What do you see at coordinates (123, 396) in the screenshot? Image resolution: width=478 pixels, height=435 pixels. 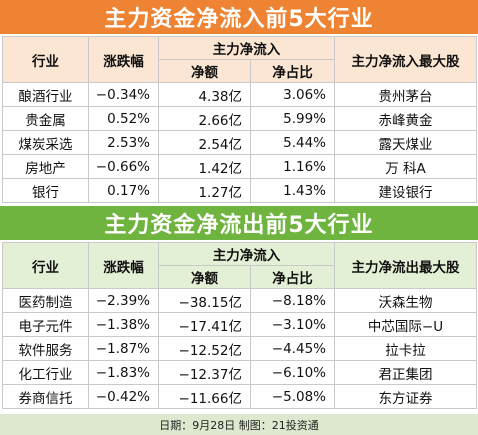 I see `cell-change: −0.42%` at bounding box center [123, 396].